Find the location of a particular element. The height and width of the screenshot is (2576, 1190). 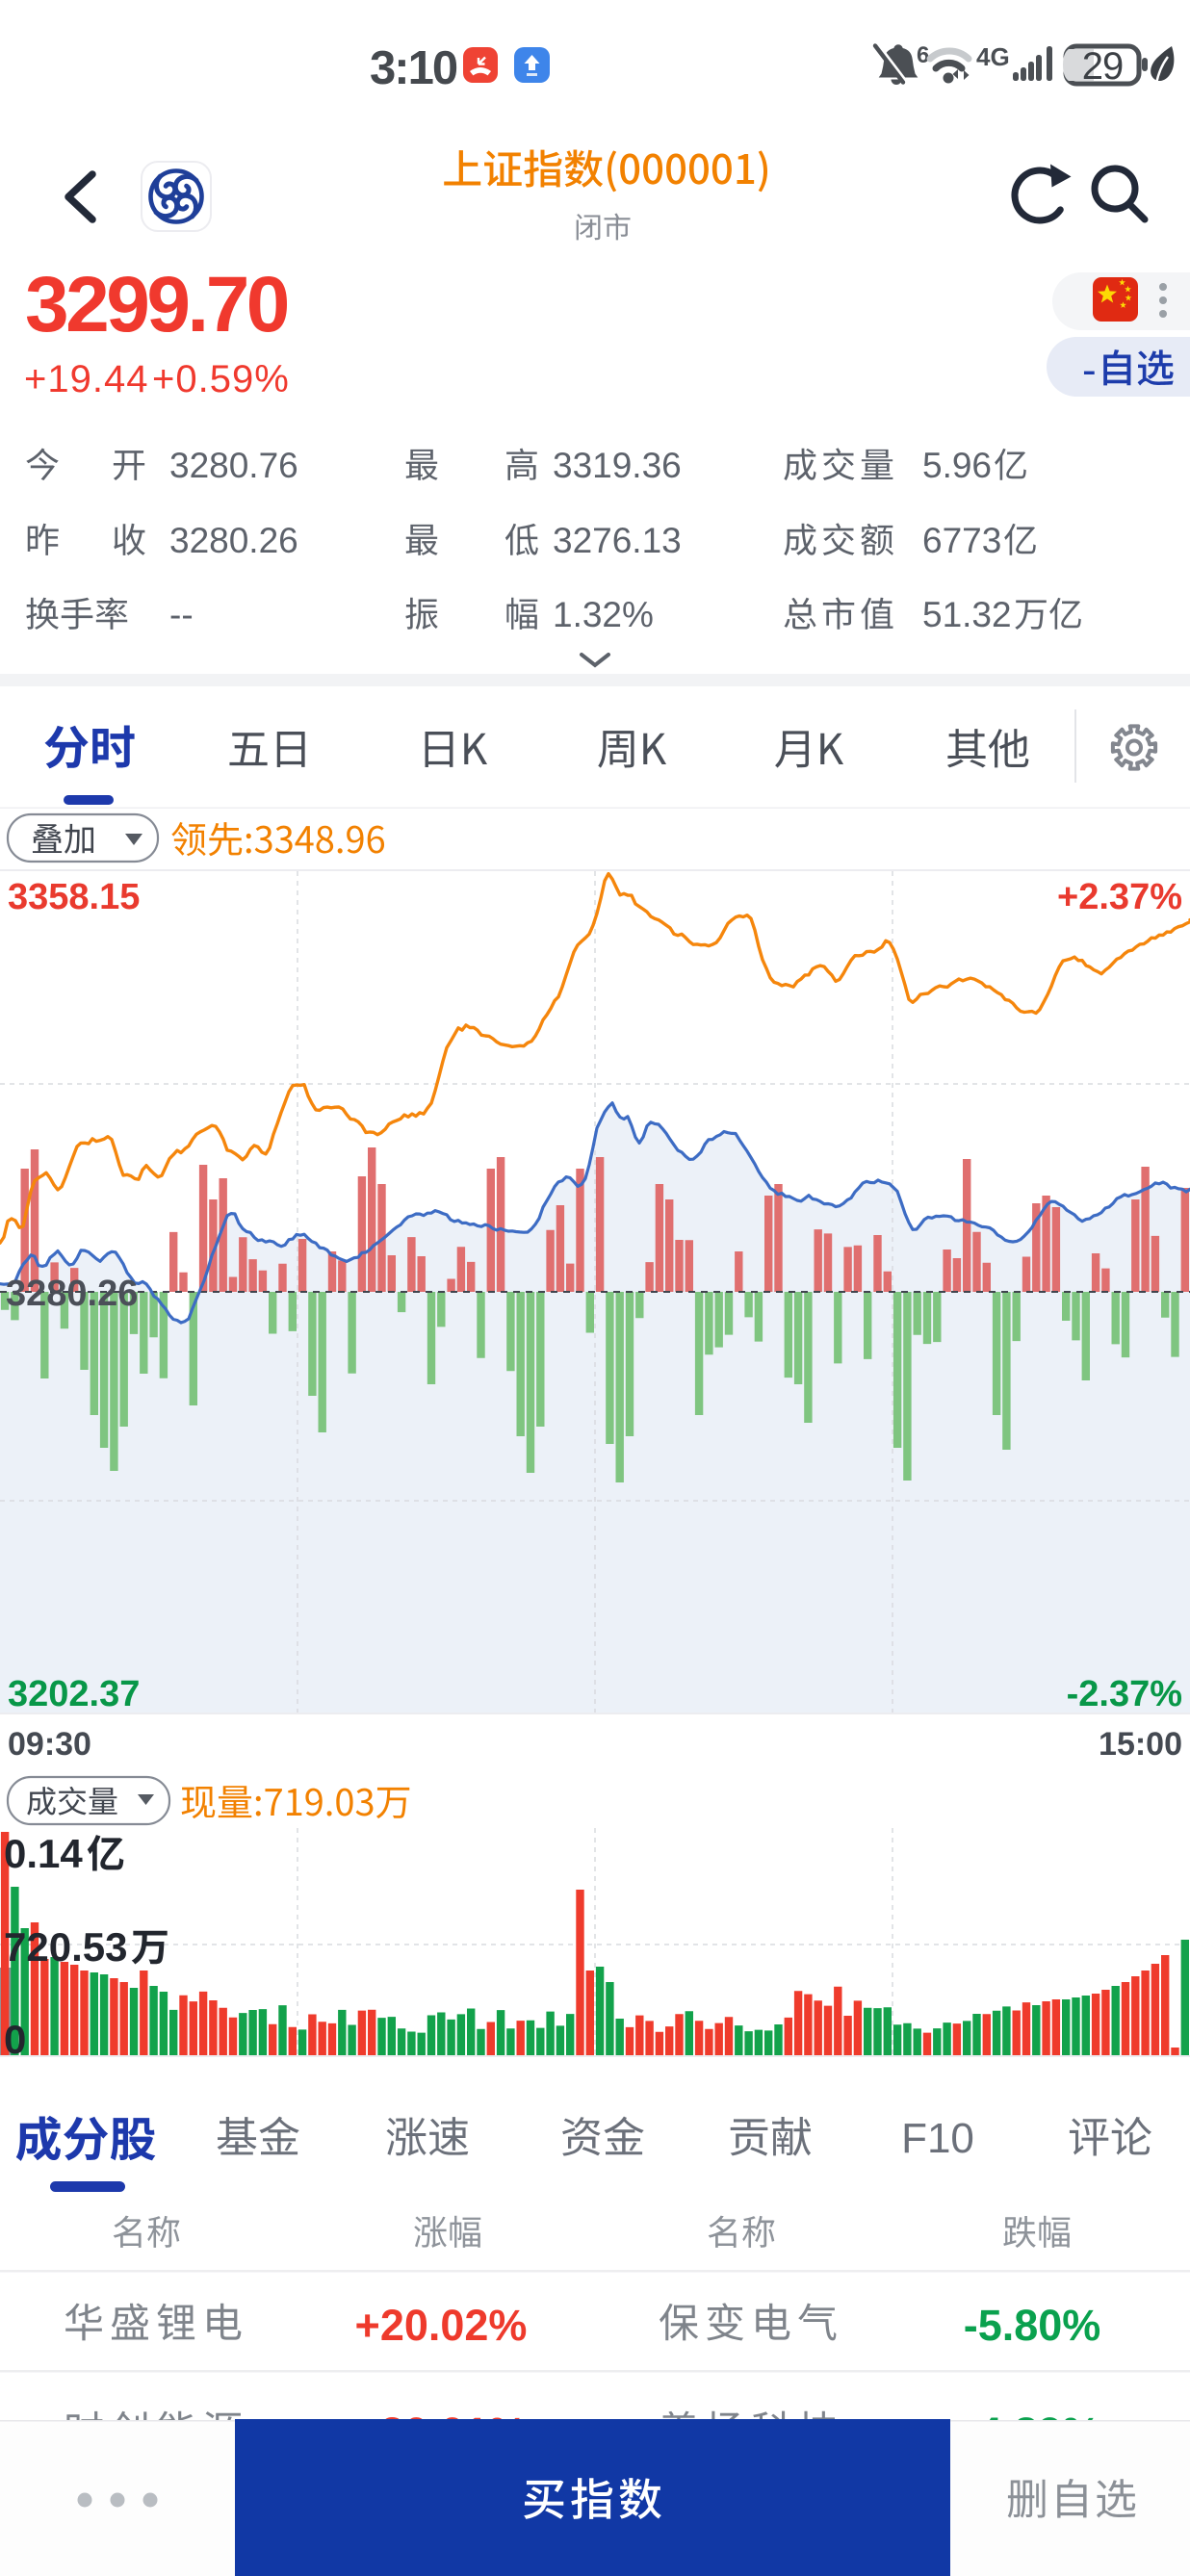

svg-text: 09:30 is located at coordinates (50, 1745).